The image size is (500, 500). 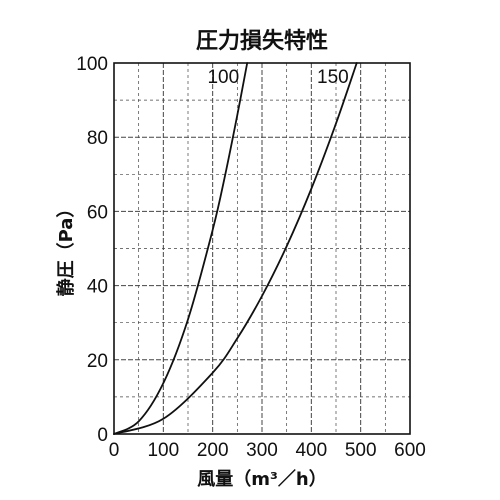 I want to click on x-tick-label: 300, so click(x=262, y=450).